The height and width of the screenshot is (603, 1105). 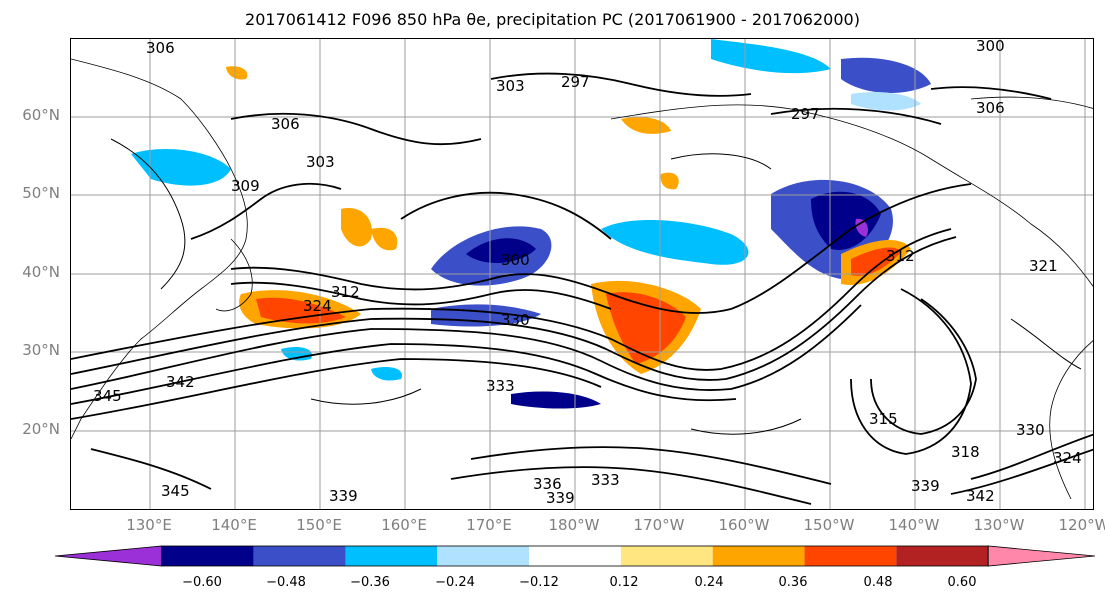 What do you see at coordinates (41, 272) in the screenshot?
I see `lat-label-40n: 40°N` at bounding box center [41, 272].